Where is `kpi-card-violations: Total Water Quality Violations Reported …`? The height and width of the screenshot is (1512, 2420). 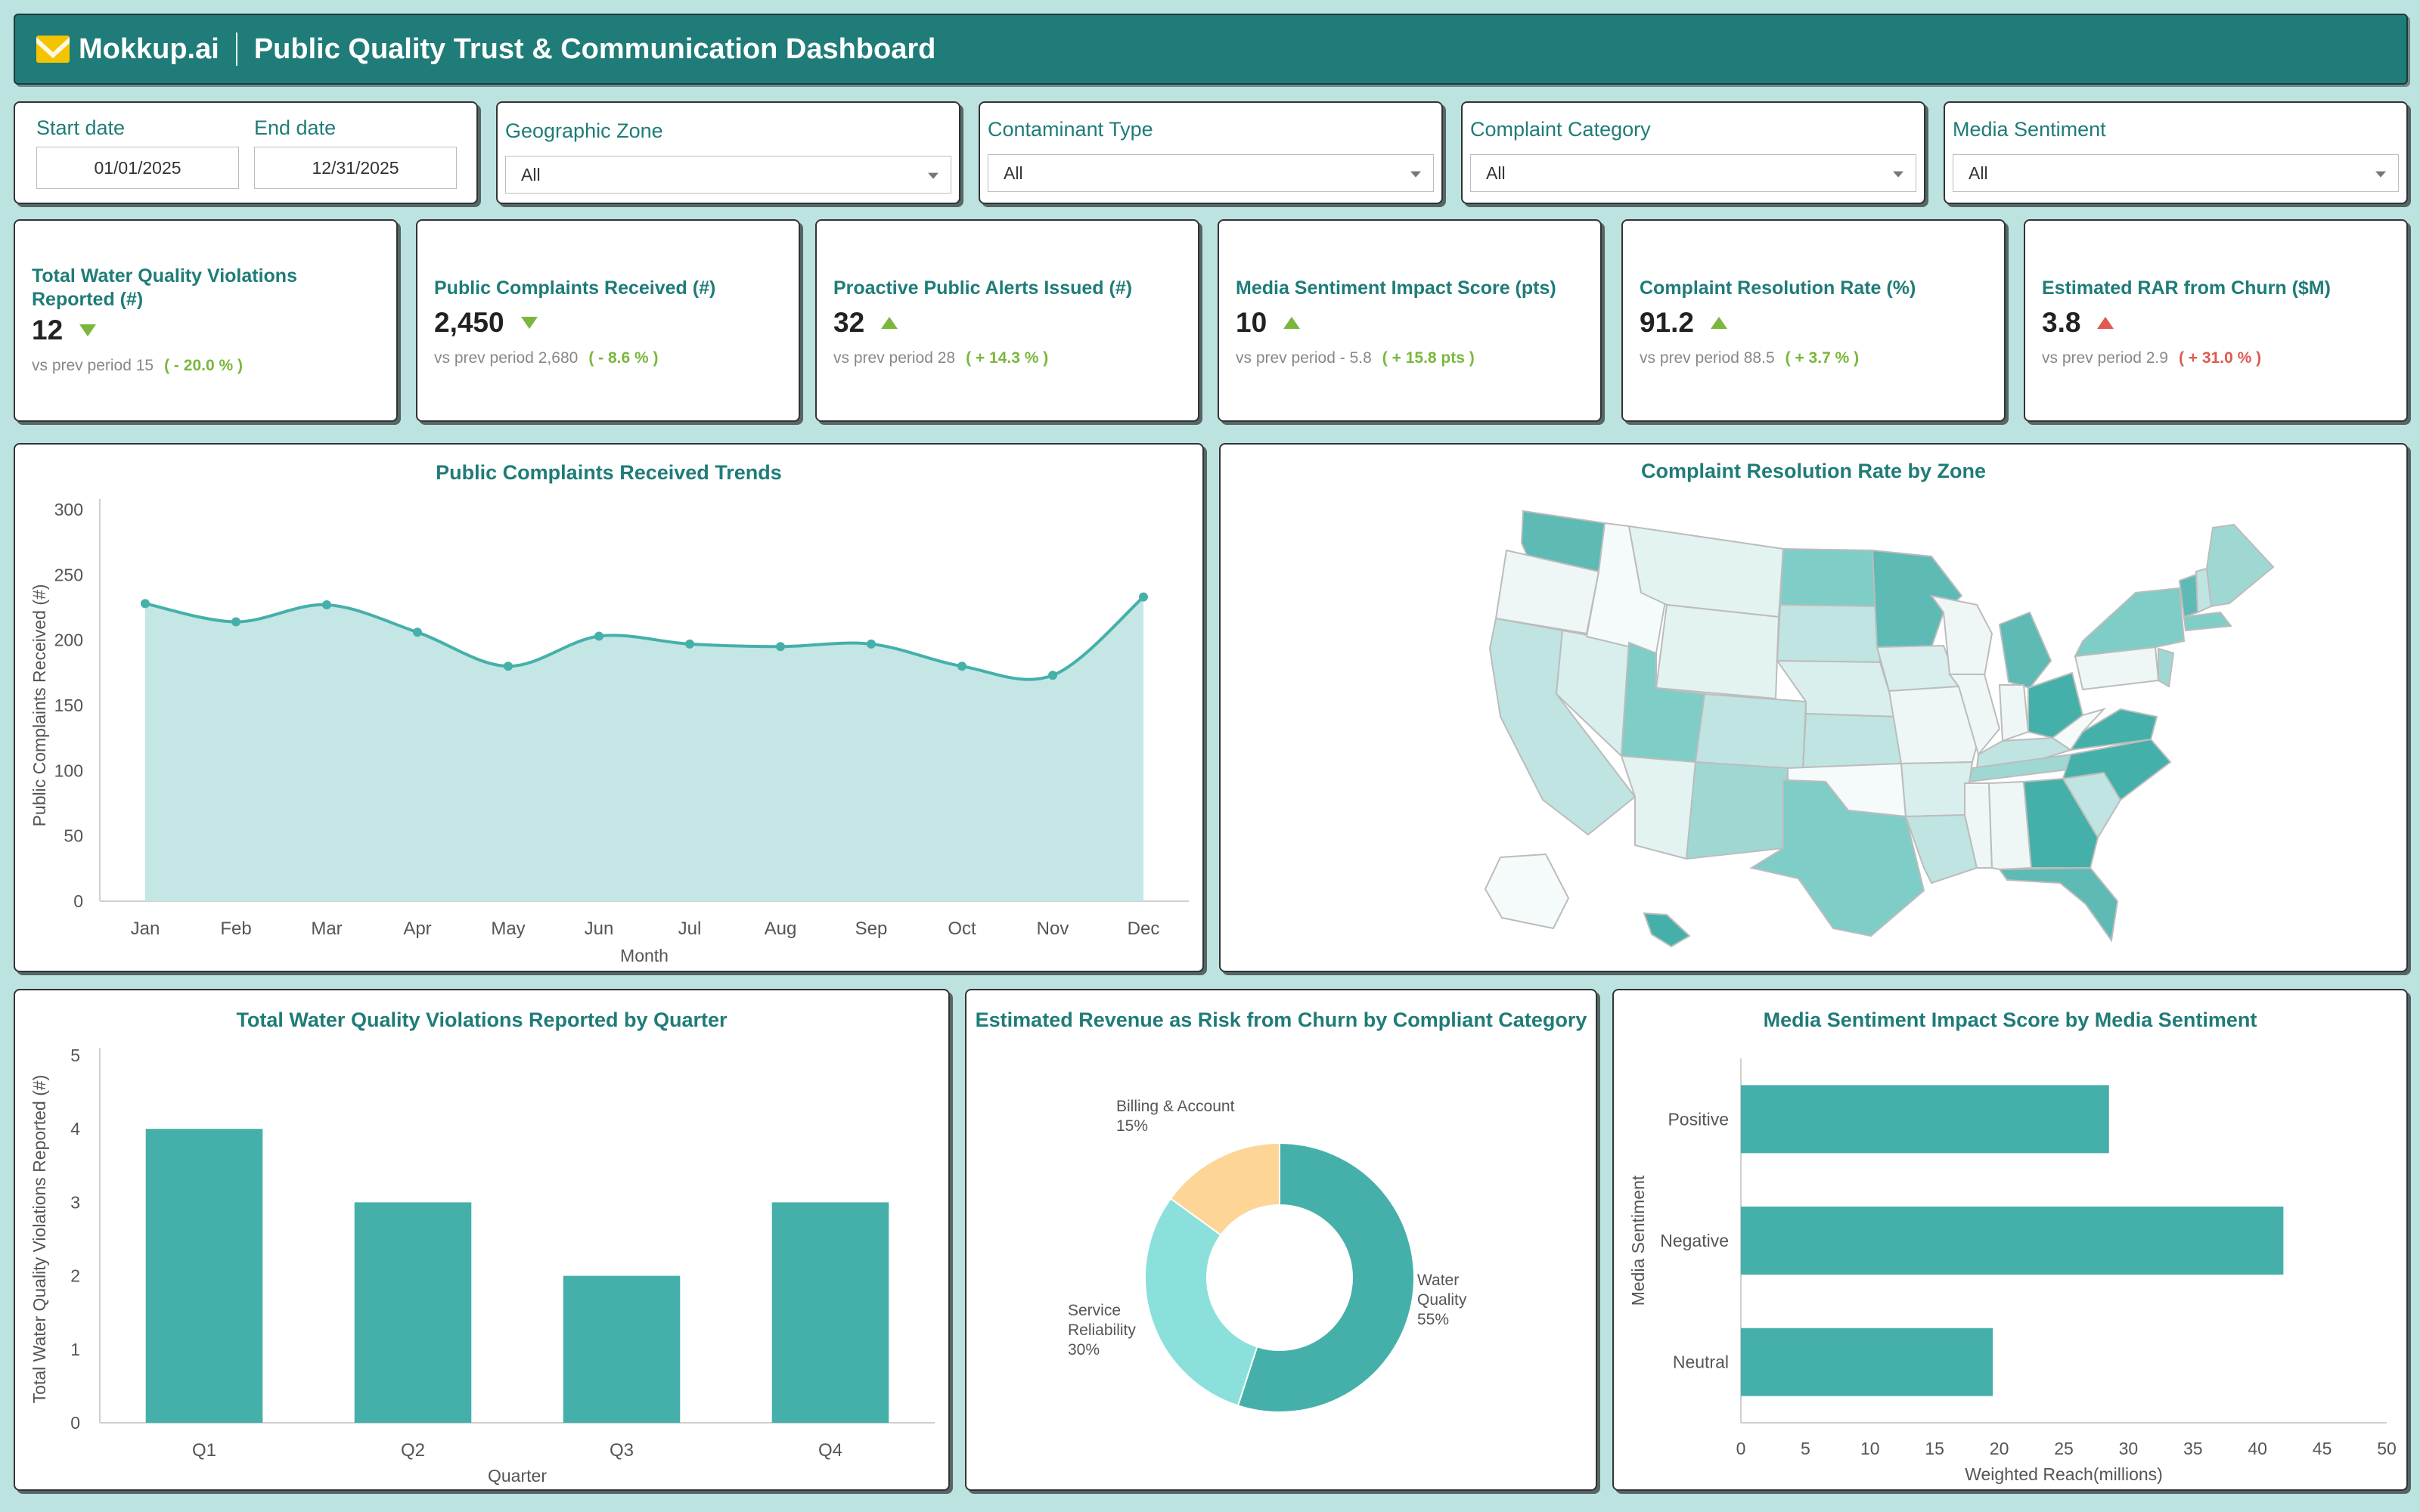
kpi-card-violations: Total Water Quality Violations Reported … is located at coordinates (206, 320).